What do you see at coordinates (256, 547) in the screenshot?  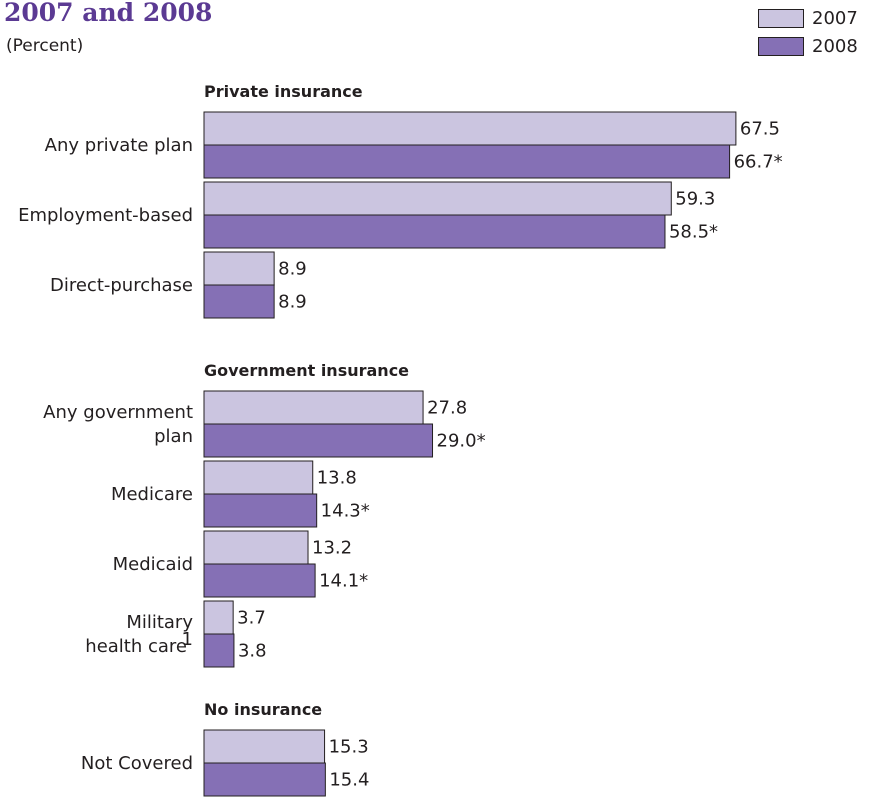 I see `bar-medicaid-2007` at bounding box center [256, 547].